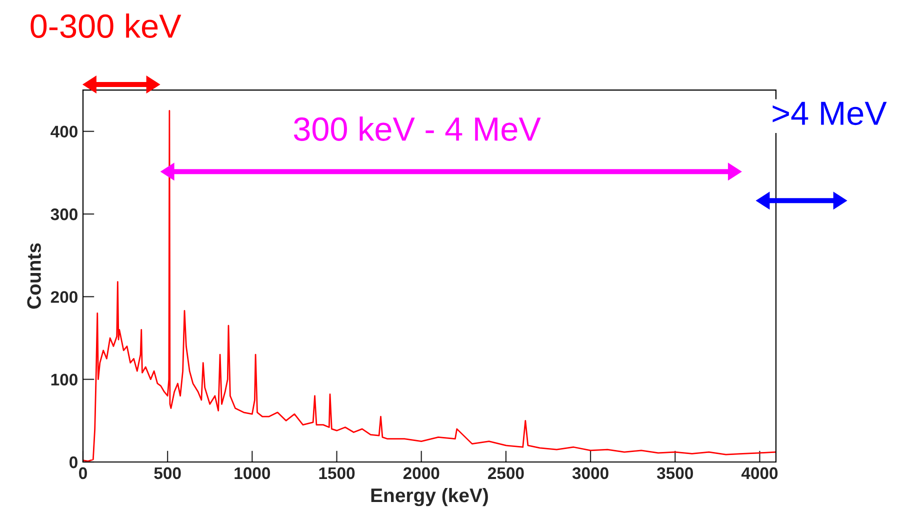  What do you see at coordinates (34, 276) in the screenshot?
I see `y-axis-title: Counts` at bounding box center [34, 276].